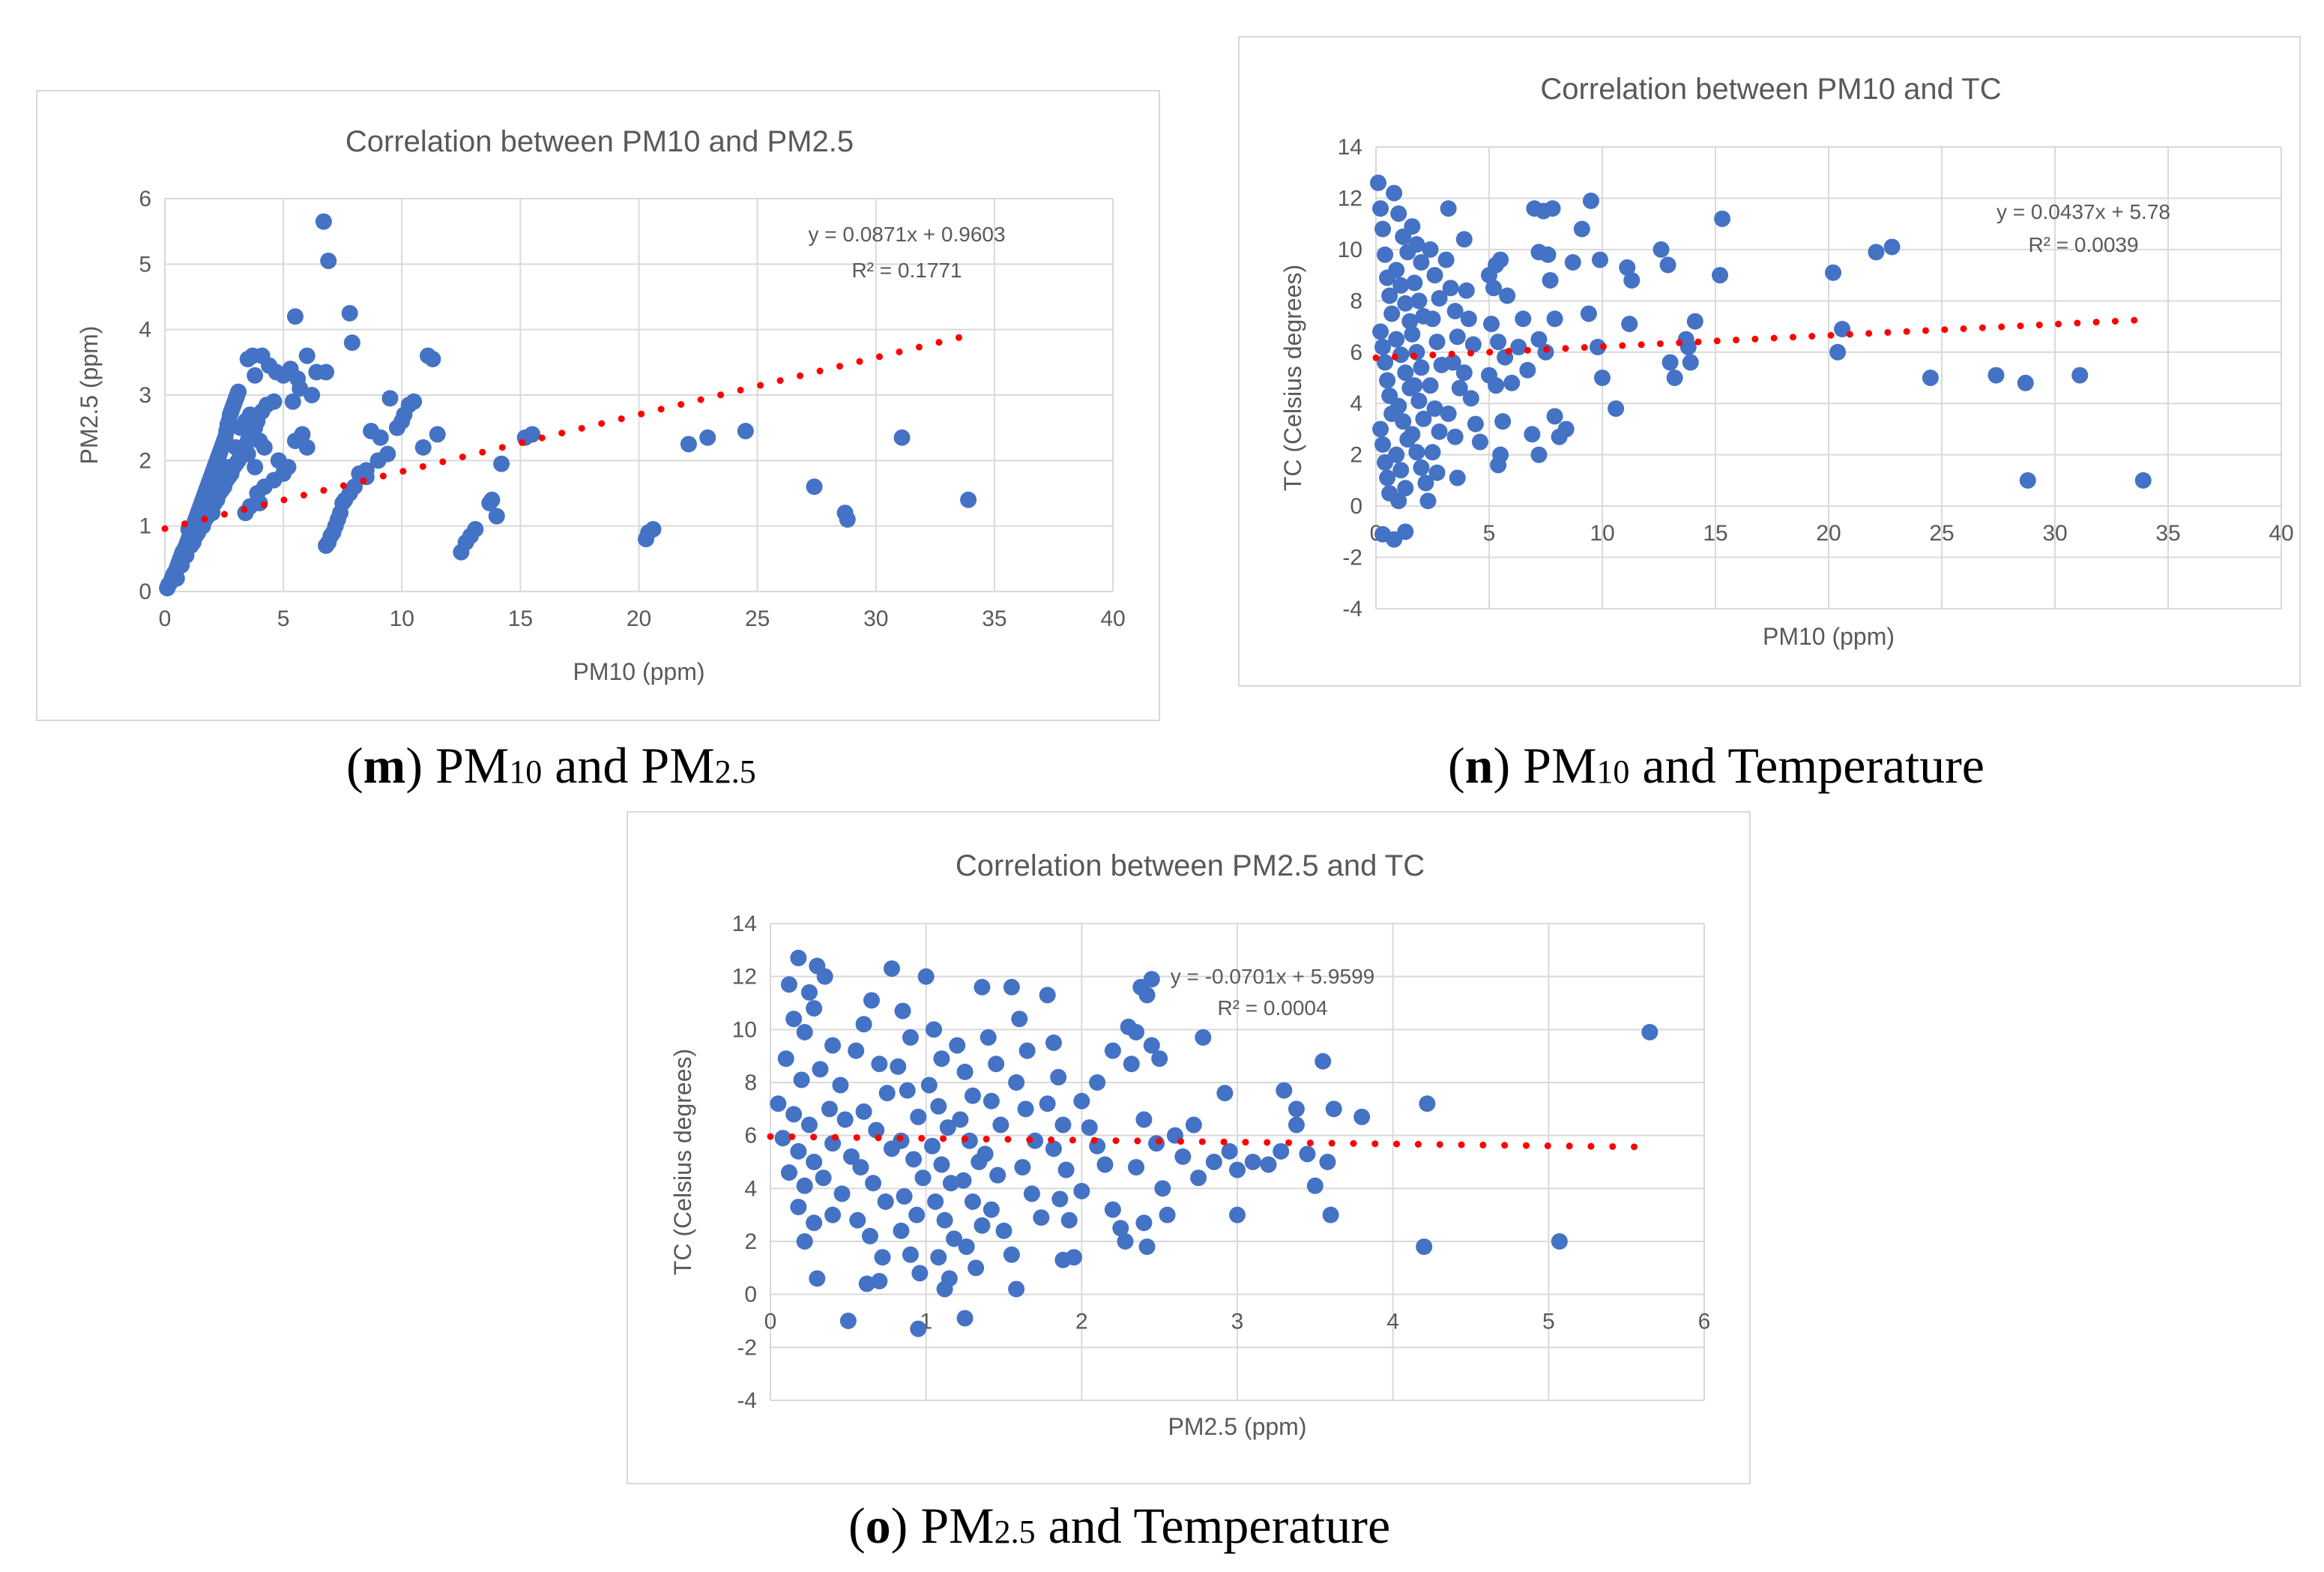 Image resolution: width=2324 pixels, height=1572 pixels. Describe the element at coordinates (145, 395) in the screenshot. I see `y-tick-label: 3` at that location.